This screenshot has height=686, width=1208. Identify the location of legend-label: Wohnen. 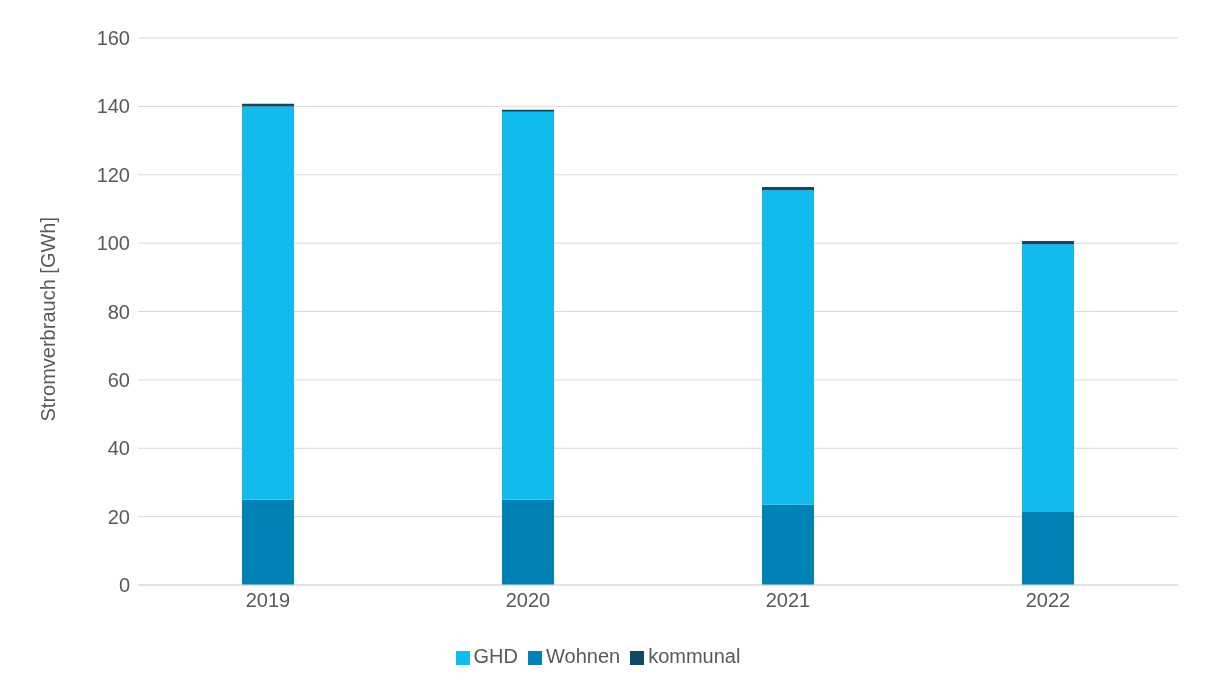
(583, 656).